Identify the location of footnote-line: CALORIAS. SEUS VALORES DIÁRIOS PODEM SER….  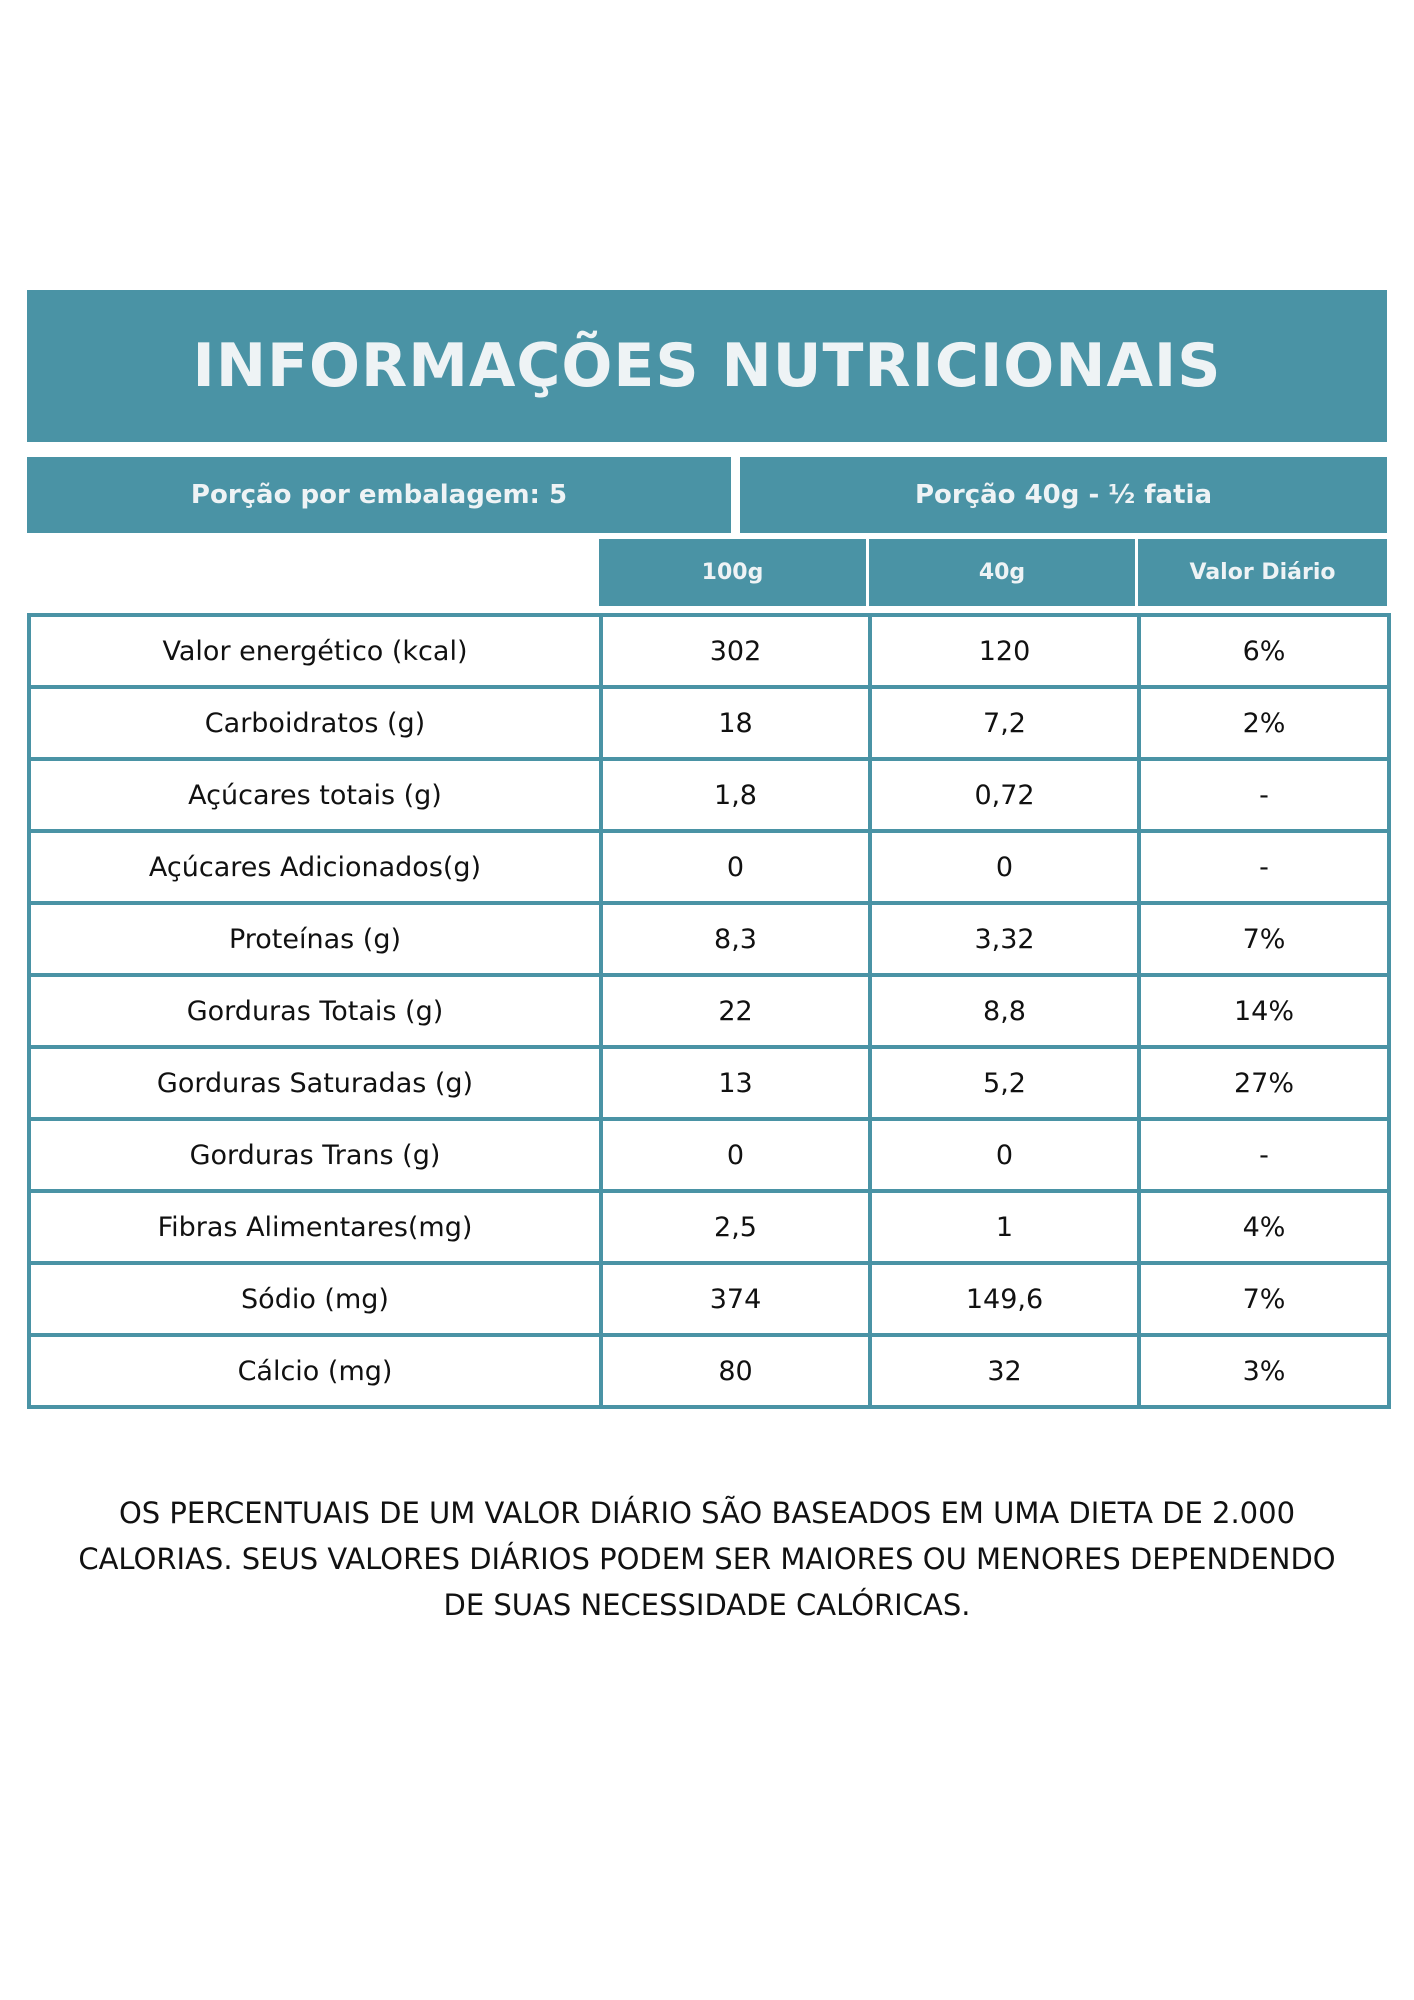
(707, 1559).